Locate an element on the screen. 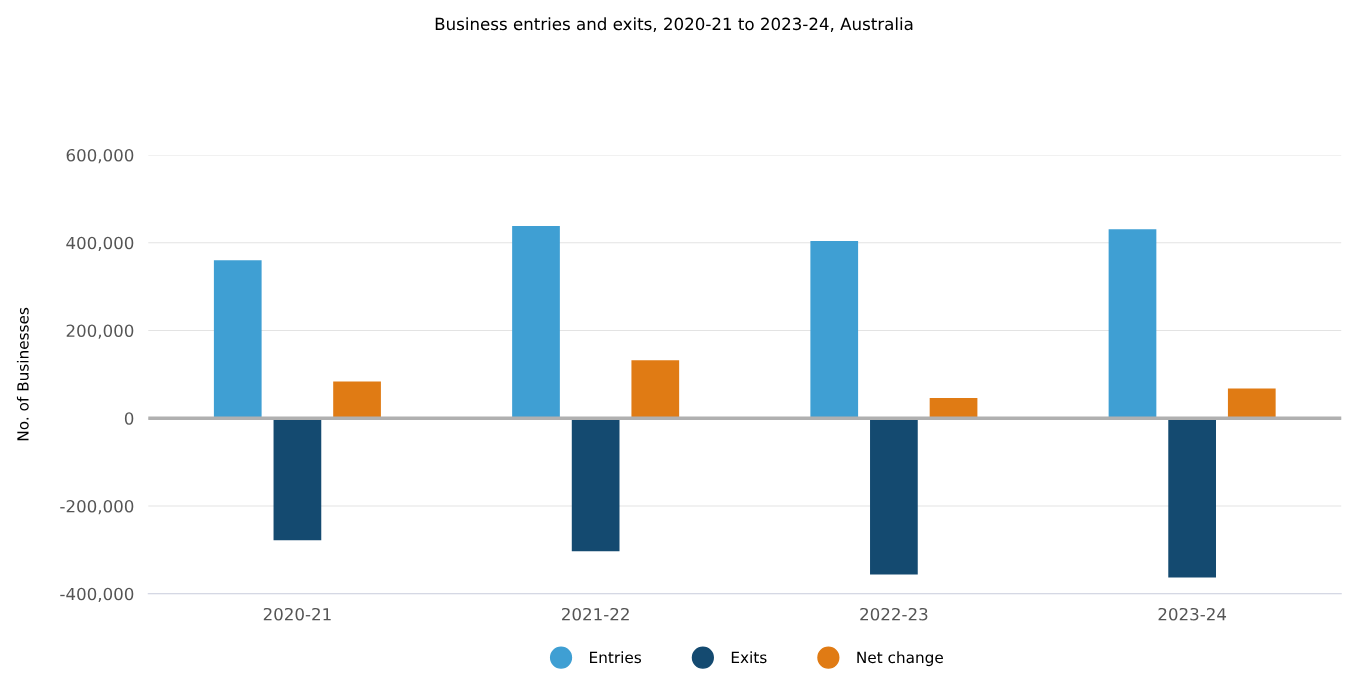  x-tick-label: 2020-21 is located at coordinates (297, 614).